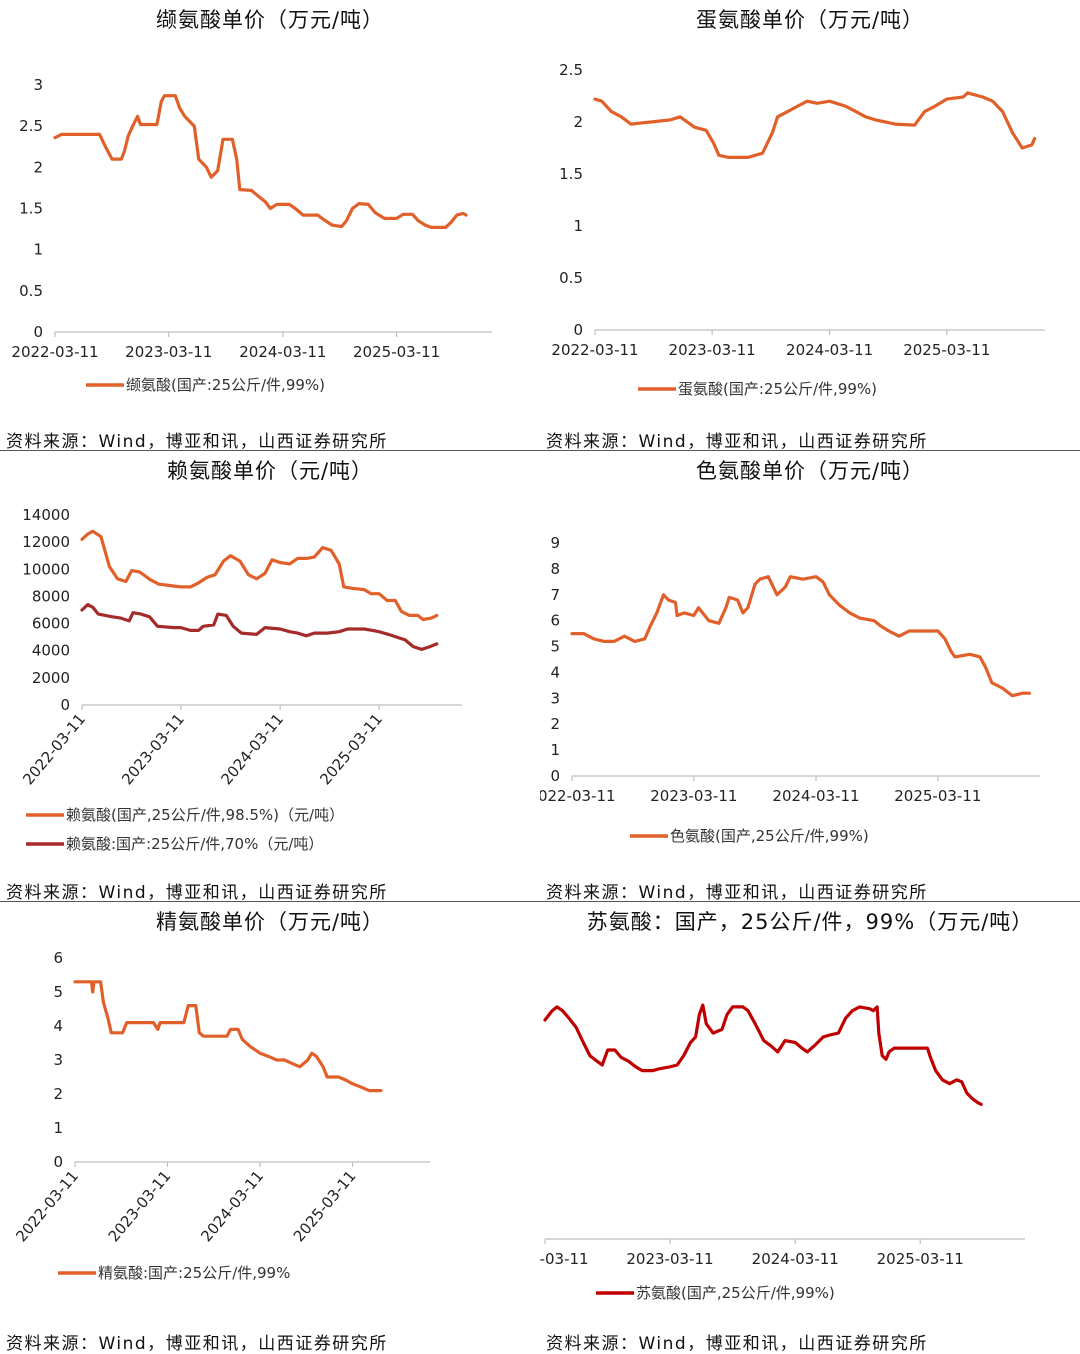 The height and width of the screenshot is (1354, 1080). What do you see at coordinates (270, 922) in the screenshot?
I see `chart-title: 精氨酸单价（万元/吨）` at bounding box center [270, 922].